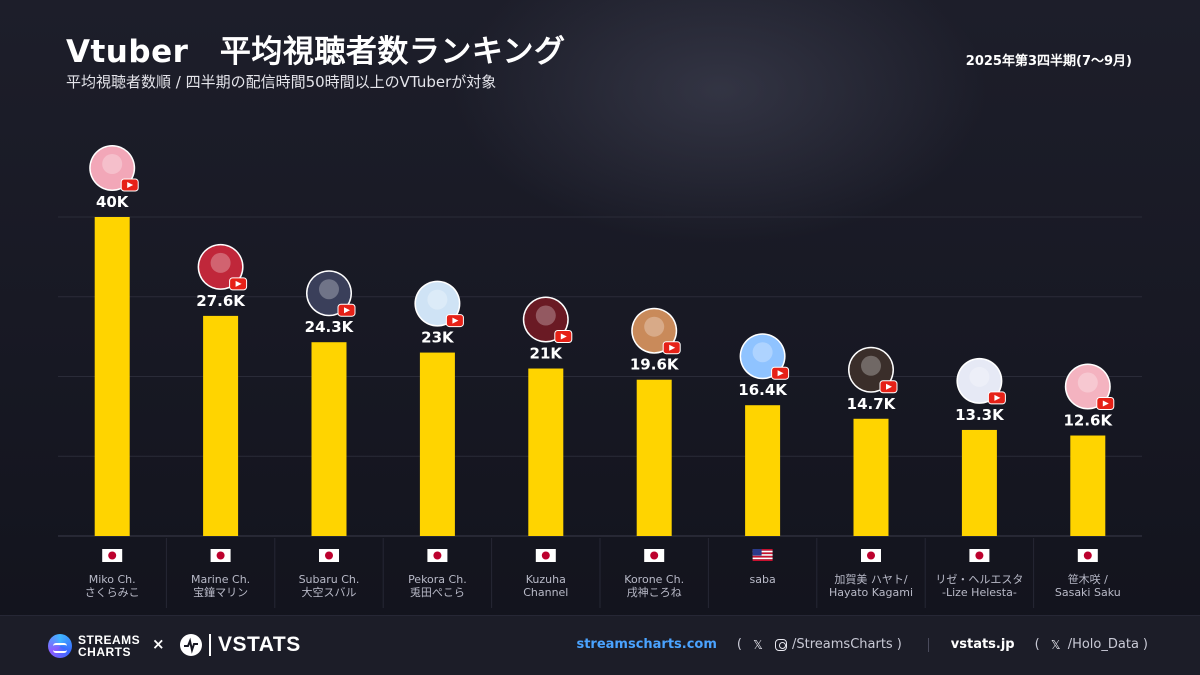  Describe the element at coordinates (781, 644) in the screenshot. I see `instagram-icon` at that location.